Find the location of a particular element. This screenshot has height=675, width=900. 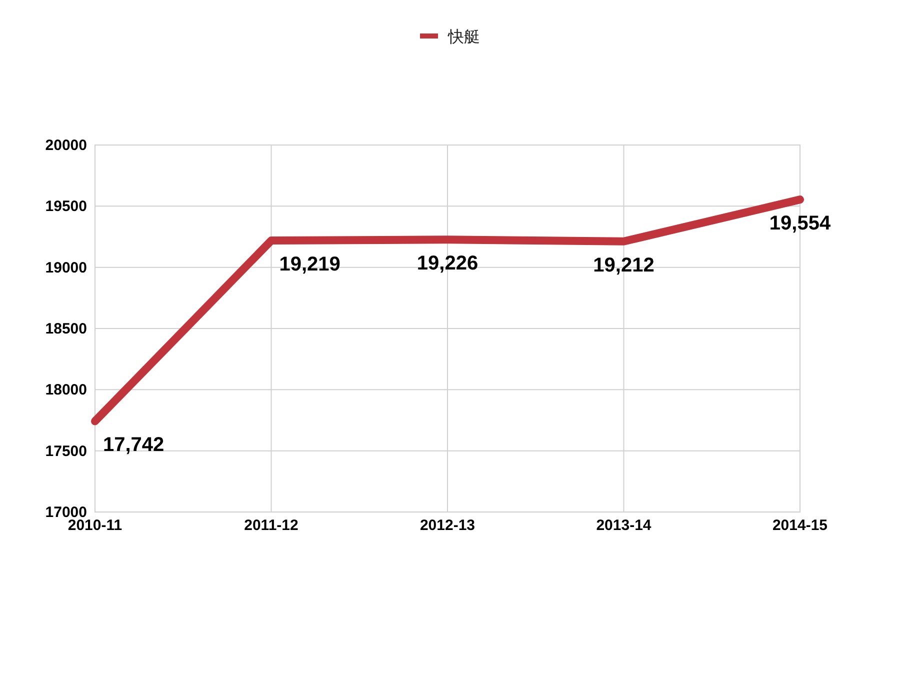

data-label: 19,554 is located at coordinates (800, 223).